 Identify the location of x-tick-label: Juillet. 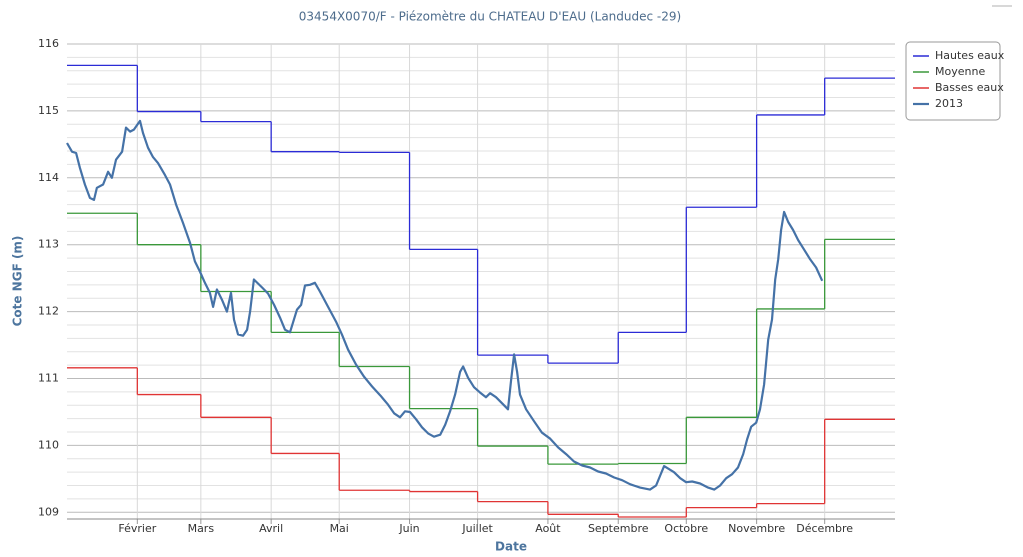
(477, 528).